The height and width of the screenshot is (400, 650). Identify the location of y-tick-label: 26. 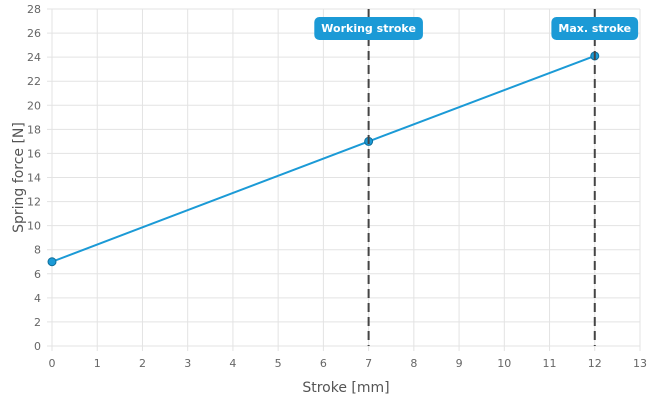
(34, 33).